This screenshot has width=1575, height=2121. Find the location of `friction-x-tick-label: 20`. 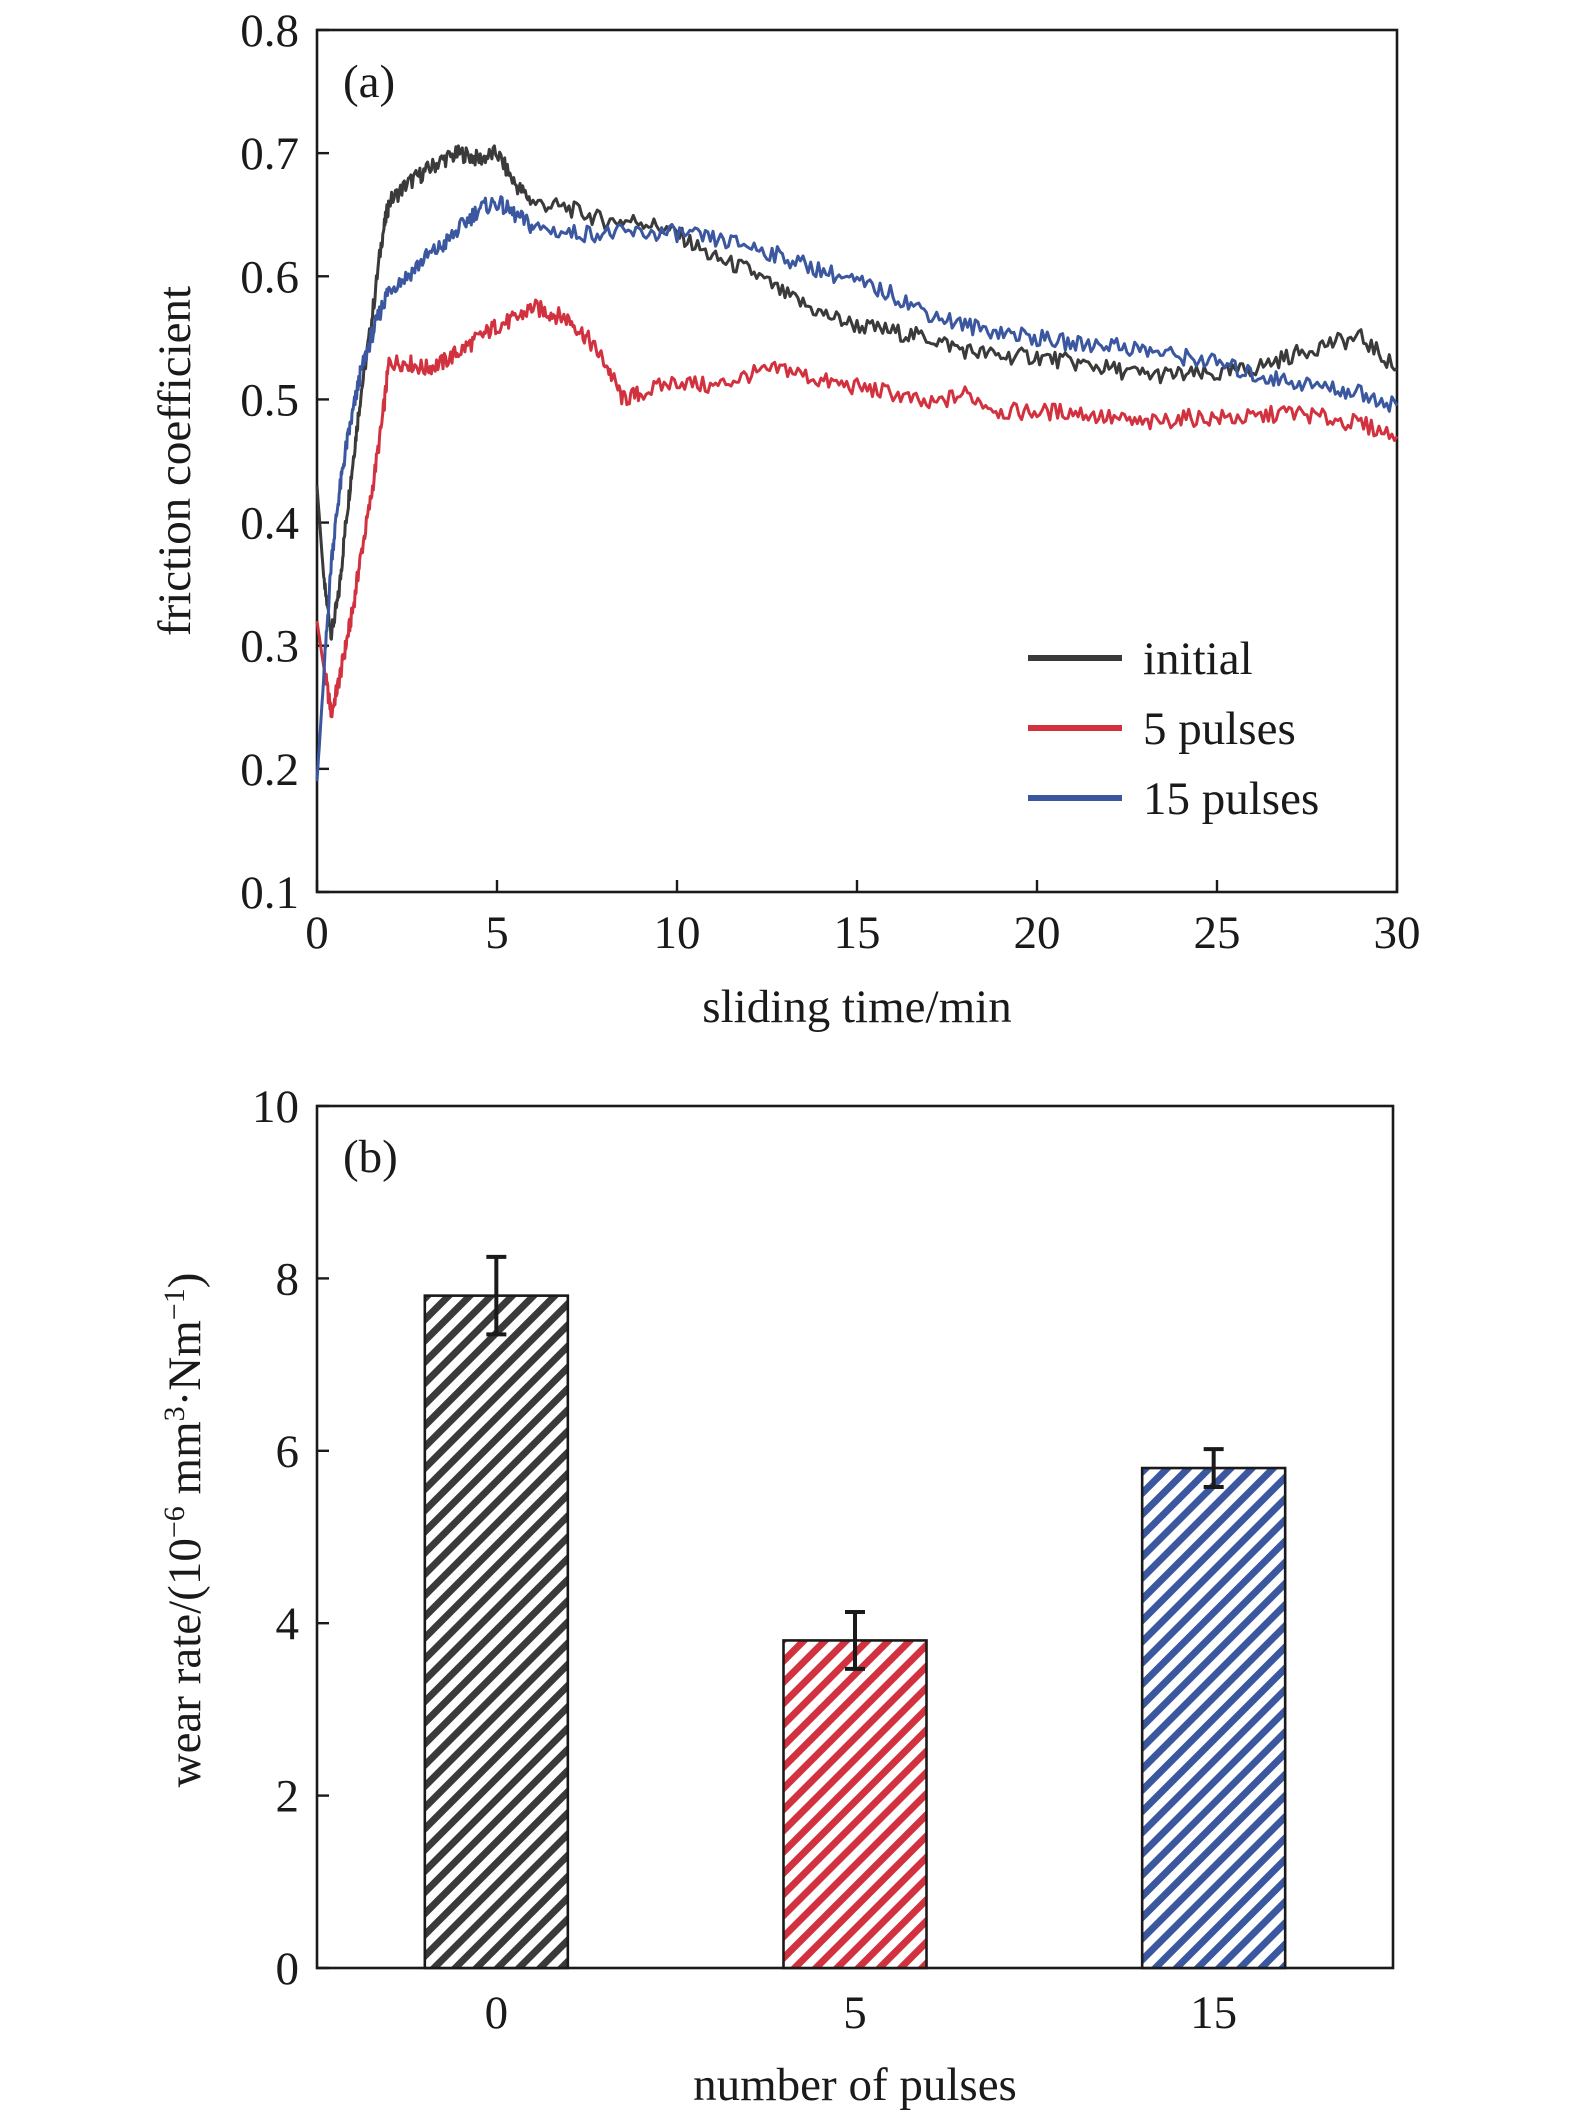

friction-x-tick-label: 20 is located at coordinates (1037, 933).